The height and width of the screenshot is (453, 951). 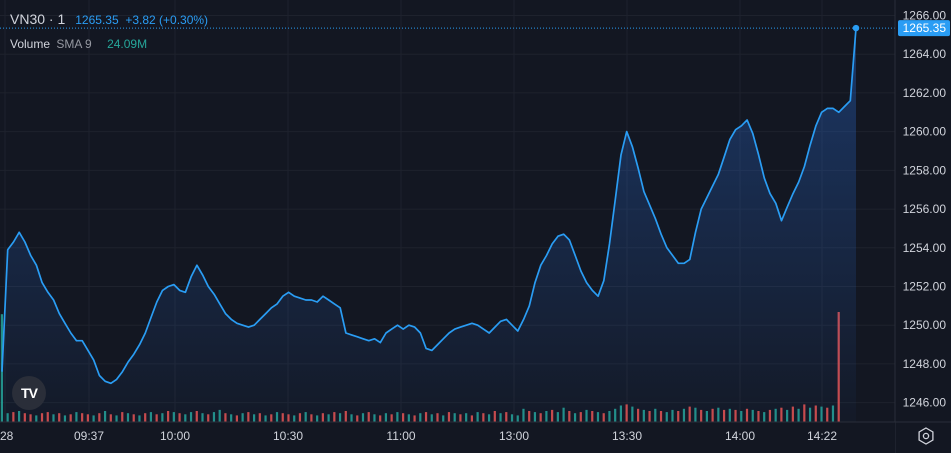 What do you see at coordinates (127, 44) in the screenshot?
I see `volume-value: 24.09M` at bounding box center [127, 44].